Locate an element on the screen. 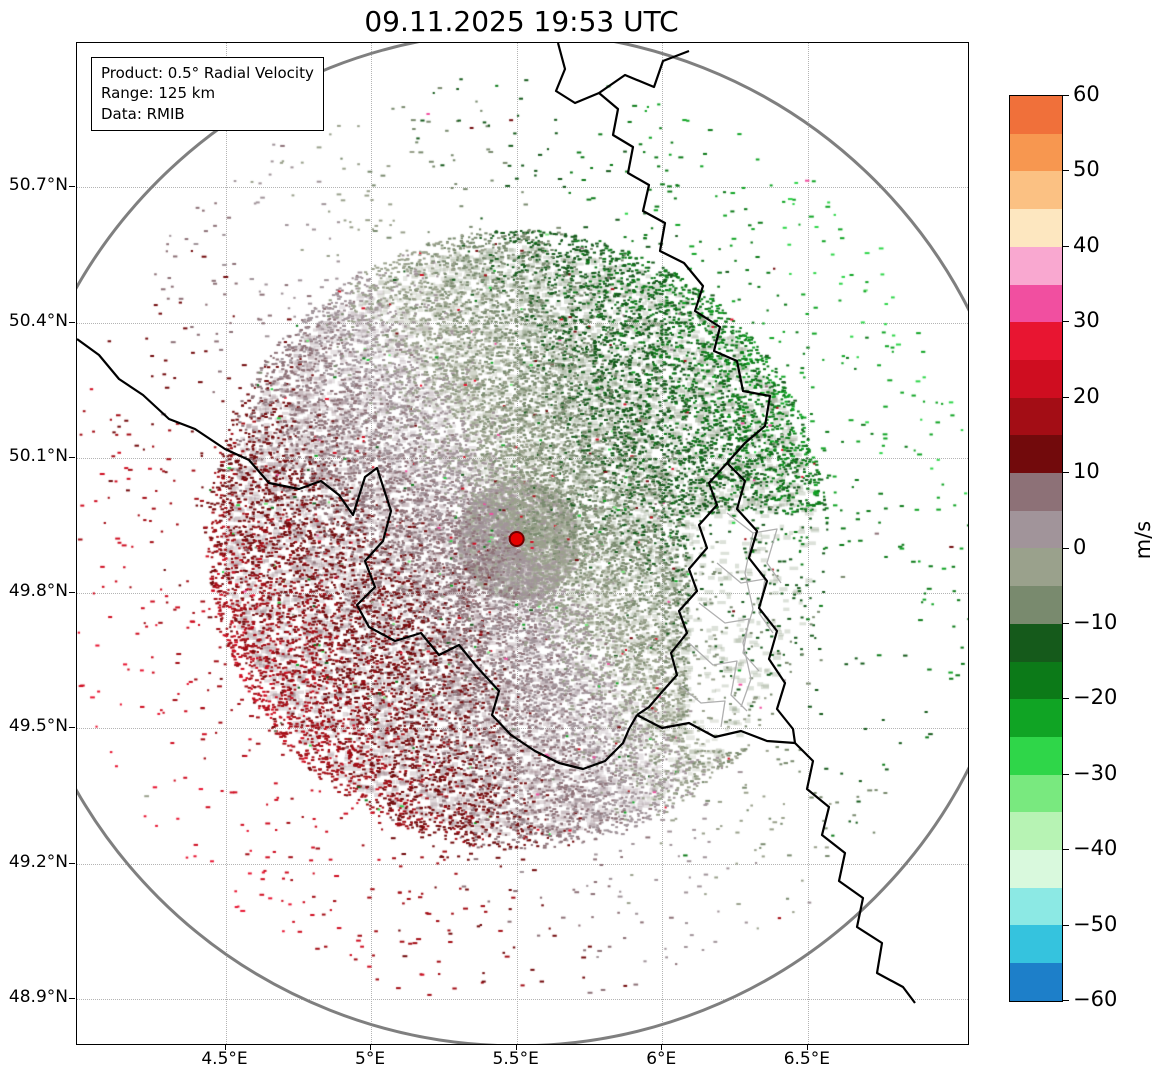 The image size is (1171, 1081). x-tick-label: 6°E is located at coordinates (661, 1059).